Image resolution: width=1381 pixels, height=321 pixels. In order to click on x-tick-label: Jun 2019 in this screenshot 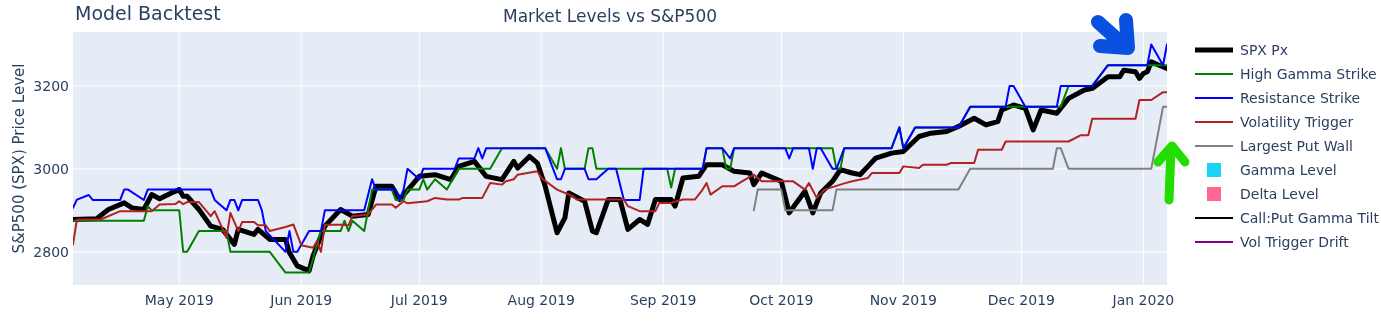, I will do `click(301, 300)`.